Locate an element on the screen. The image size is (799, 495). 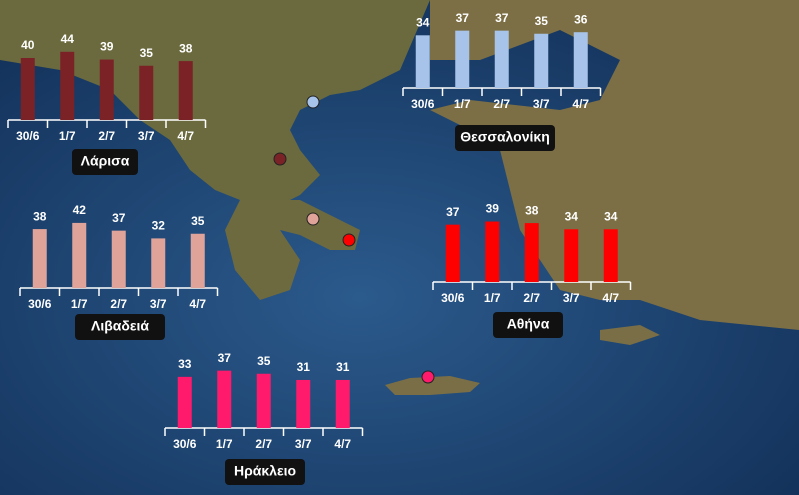
data-label: 33 is located at coordinates (185, 364).